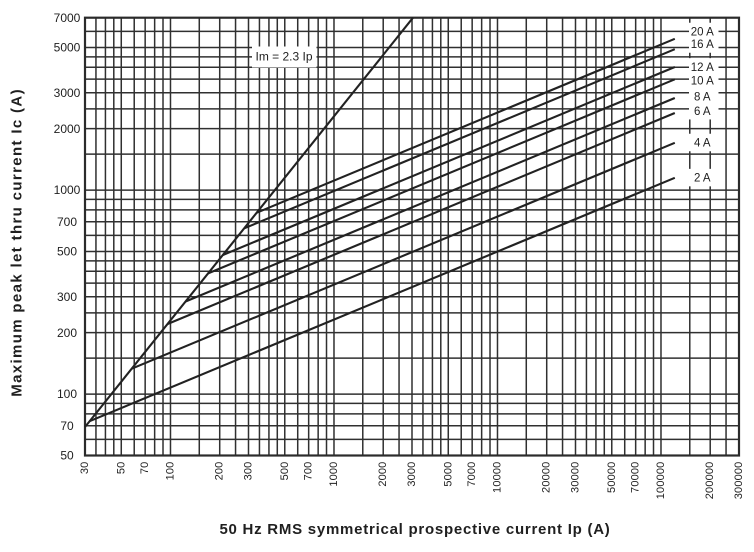 This screenshot has height=552, width=754. What do you see at coordinates (547, 477) in the screenshot?
I see `svg-text: 20000` at bounding box center [547, 477].